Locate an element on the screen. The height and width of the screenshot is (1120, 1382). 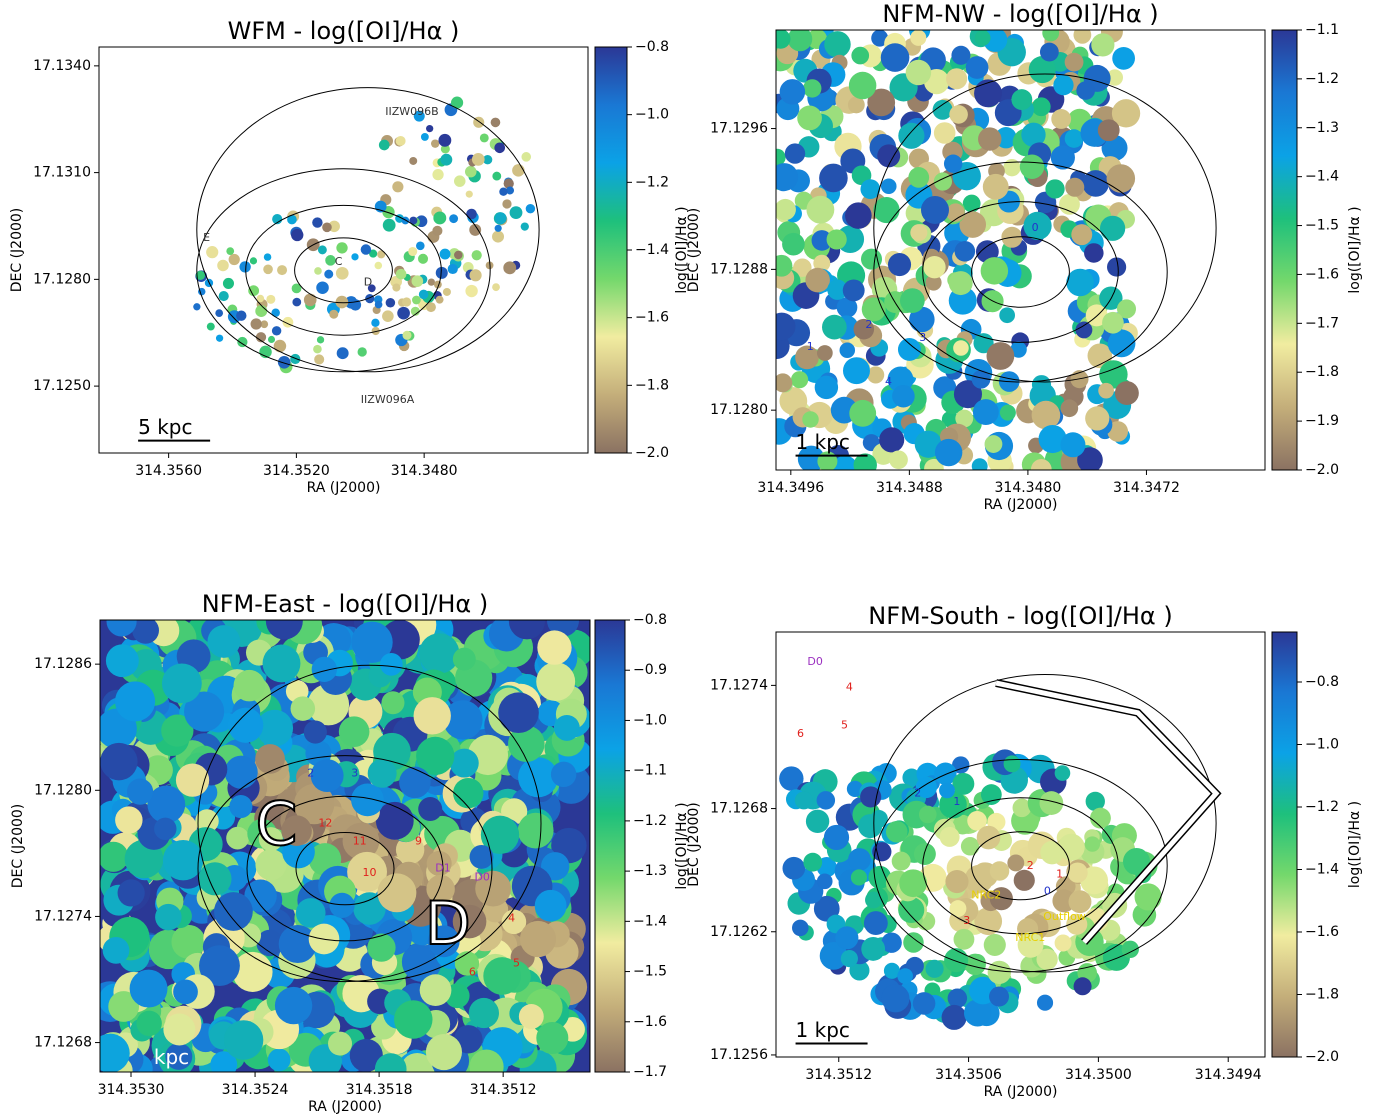
y-tick-label: 17.1310 is located at coordinates (62, 173).